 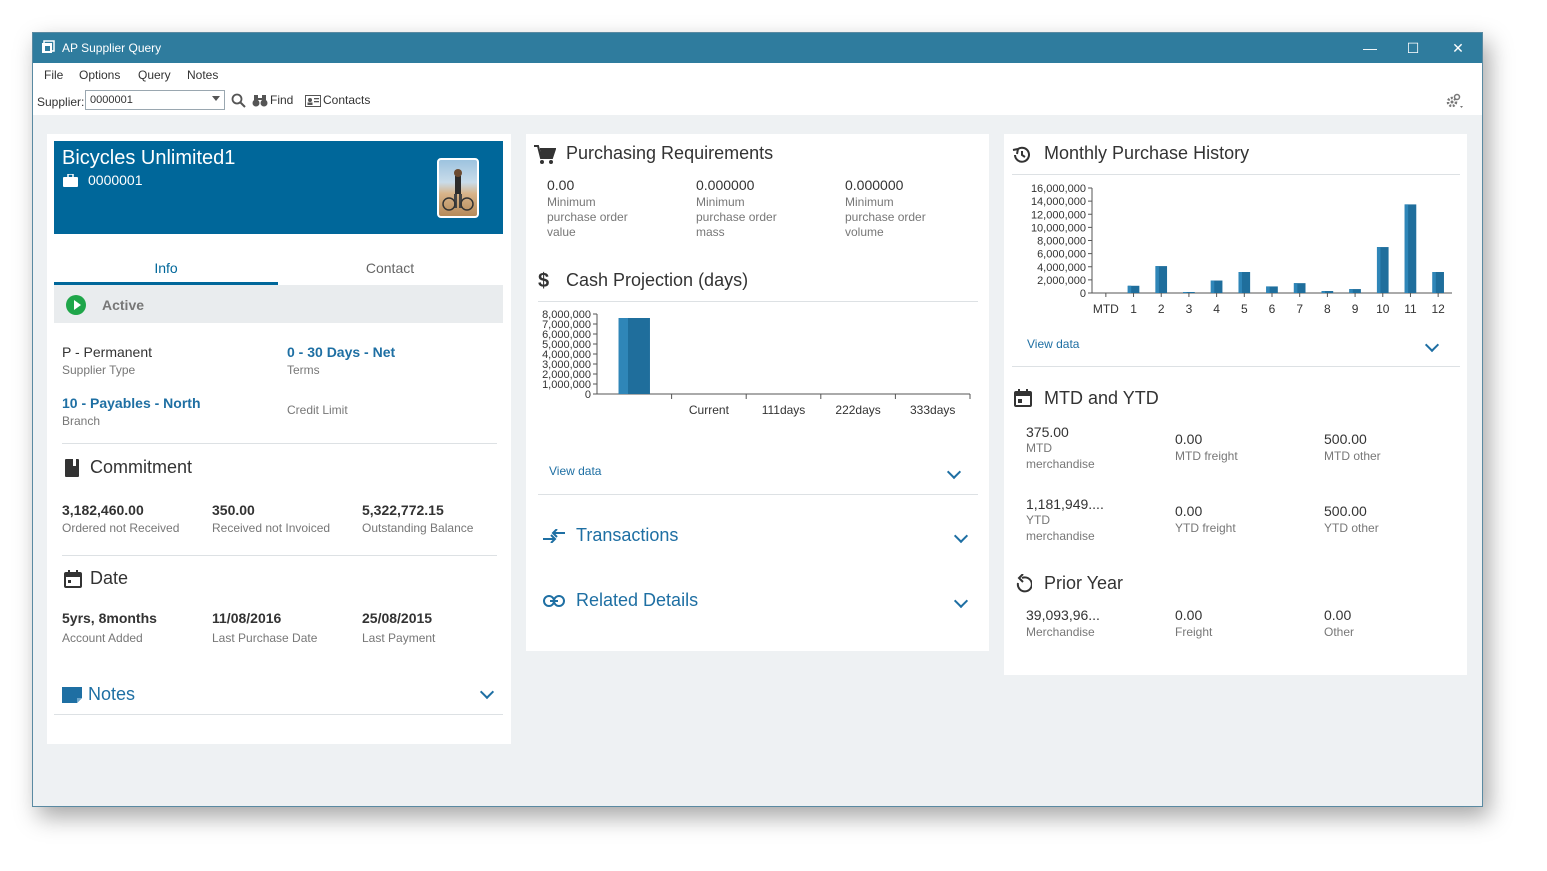 I want to click on min-po-volume-label-1: Minimum, so click(x=869, y=202).